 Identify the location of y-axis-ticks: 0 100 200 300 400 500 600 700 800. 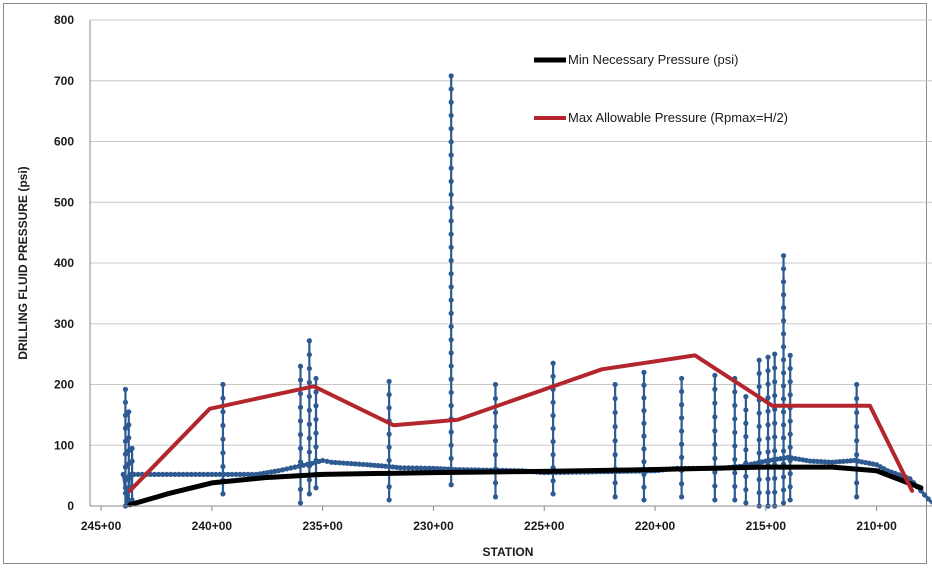
(64, 263).